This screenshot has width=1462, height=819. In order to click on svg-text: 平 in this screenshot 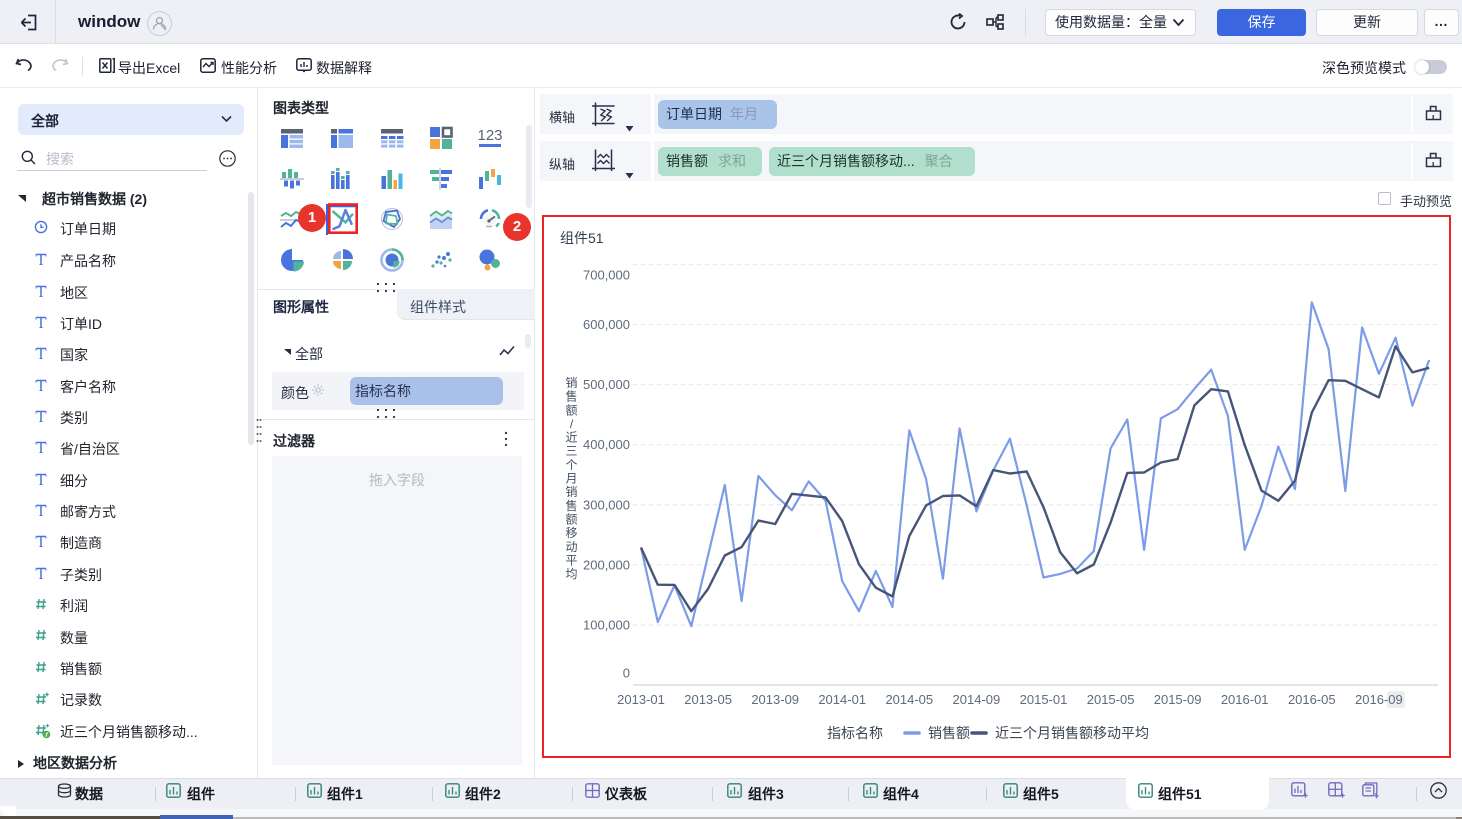, I will do `click(571, 561)`.